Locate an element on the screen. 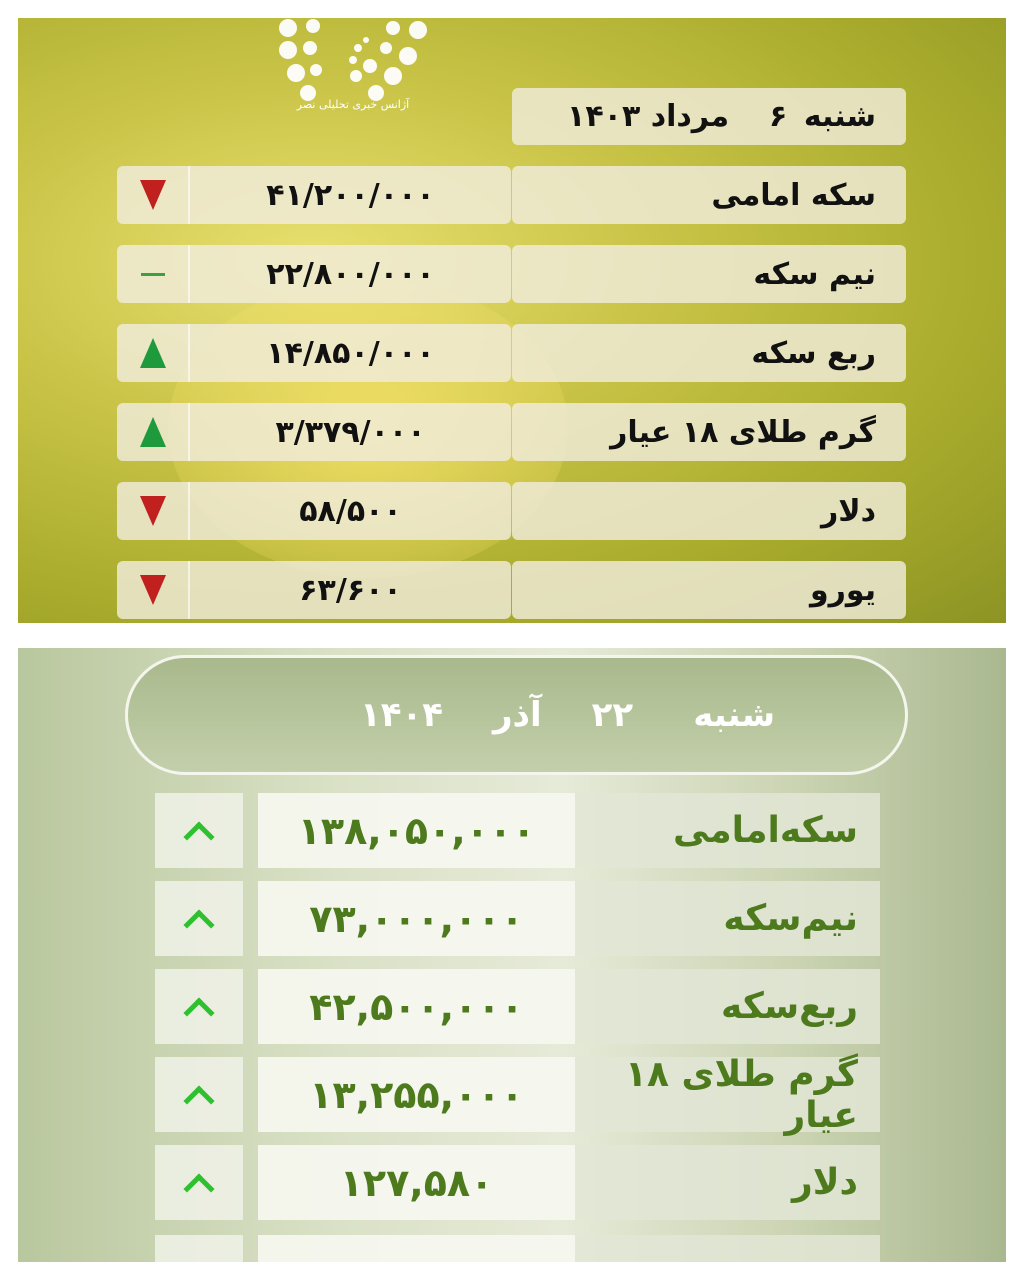 The image size is (1024, 1280). item-label-box: دلار is located at coordinates (709, 511).